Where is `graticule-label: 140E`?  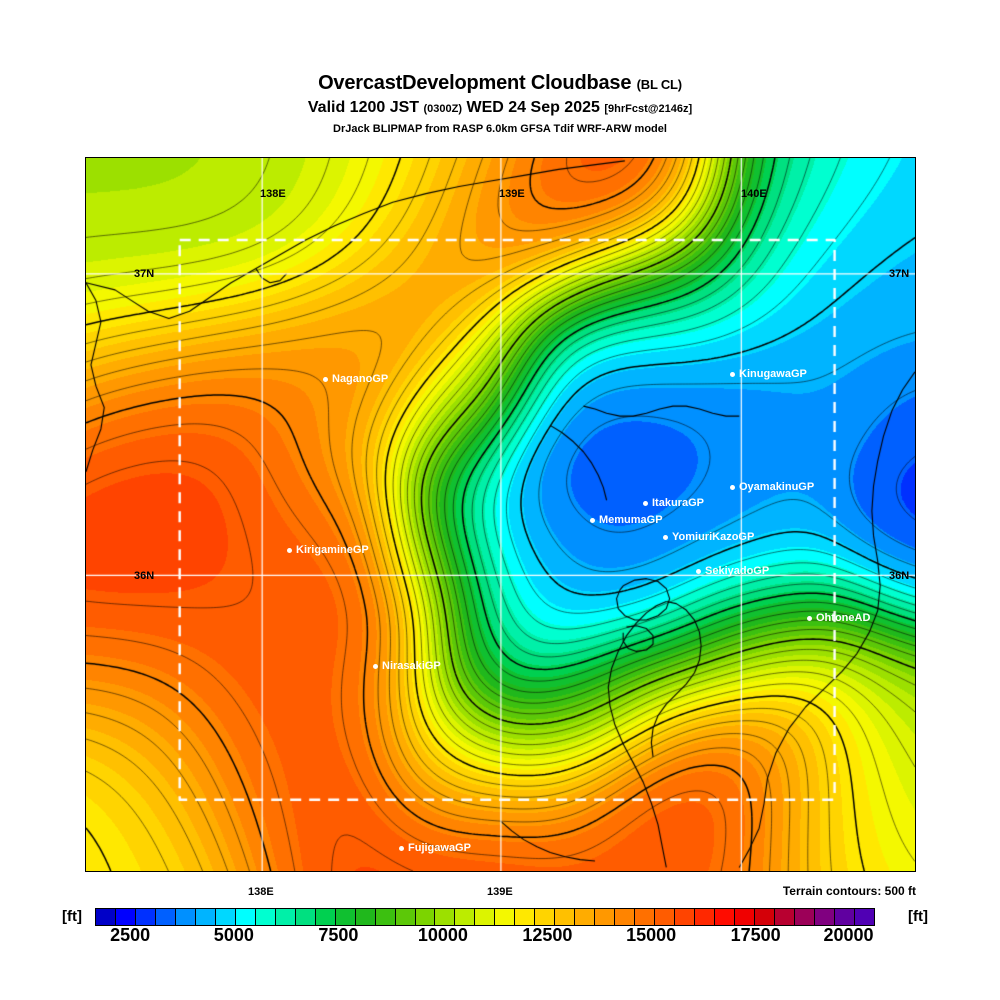 graticule-label: 140E is located at coordinates (754, 194).